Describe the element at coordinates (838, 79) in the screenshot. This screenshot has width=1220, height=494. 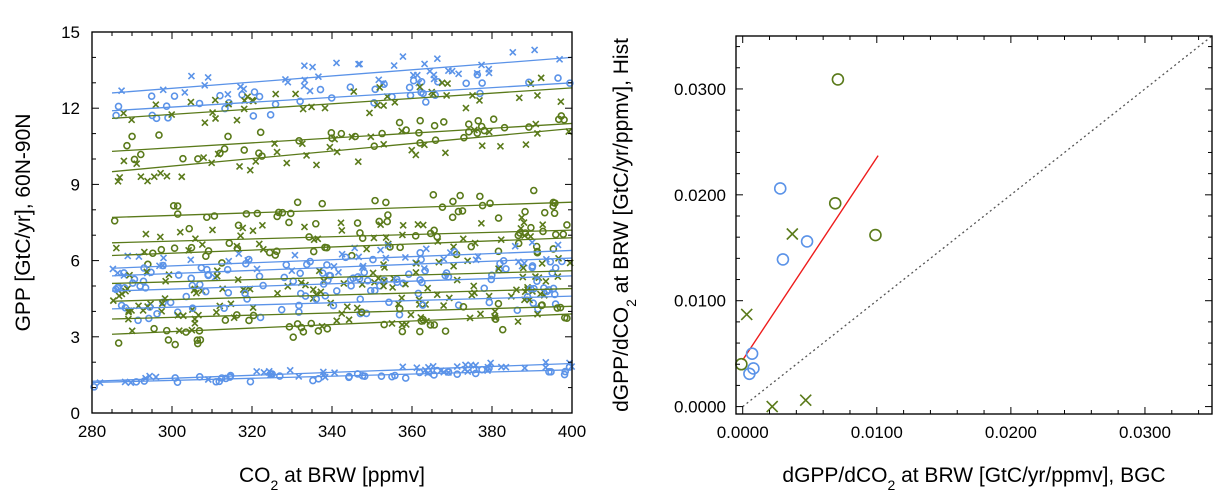
I see `model-point` at that location.